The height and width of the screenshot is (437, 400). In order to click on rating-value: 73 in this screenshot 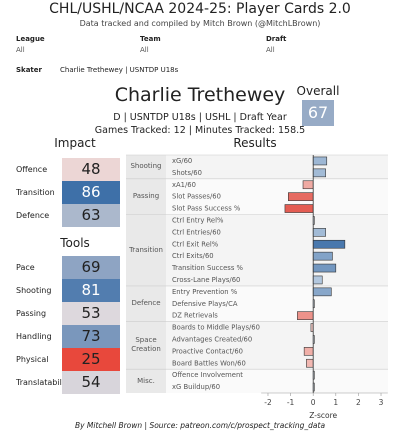, I will do `click(91, 336)`.